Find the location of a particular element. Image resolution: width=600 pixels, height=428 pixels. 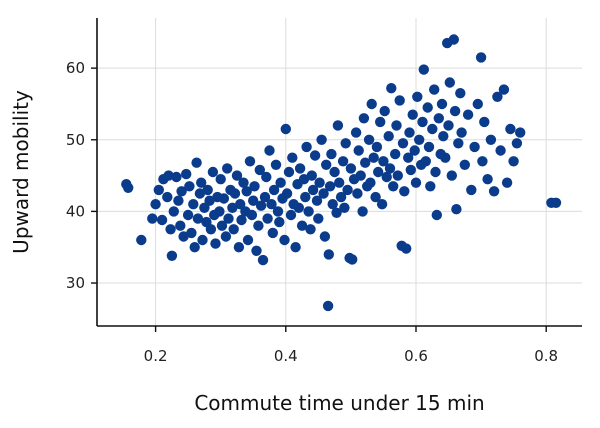

x-tick-label-3: 0.8 is located at coordinates (546, 356).